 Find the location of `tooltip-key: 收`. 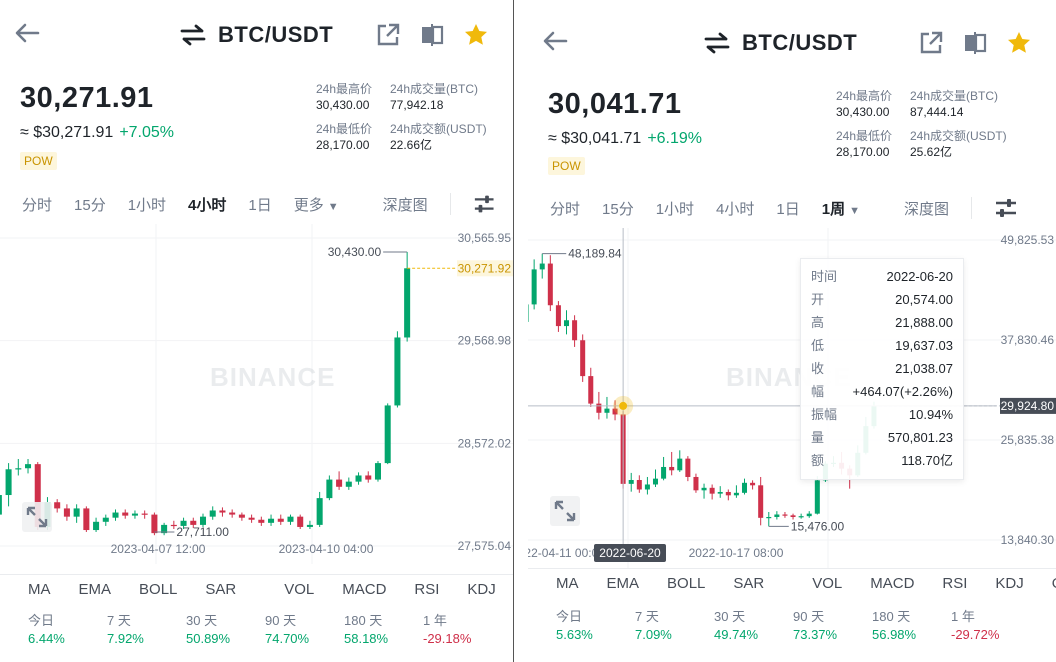

tooltip-key: 收 is located at coordinates (818, 368).